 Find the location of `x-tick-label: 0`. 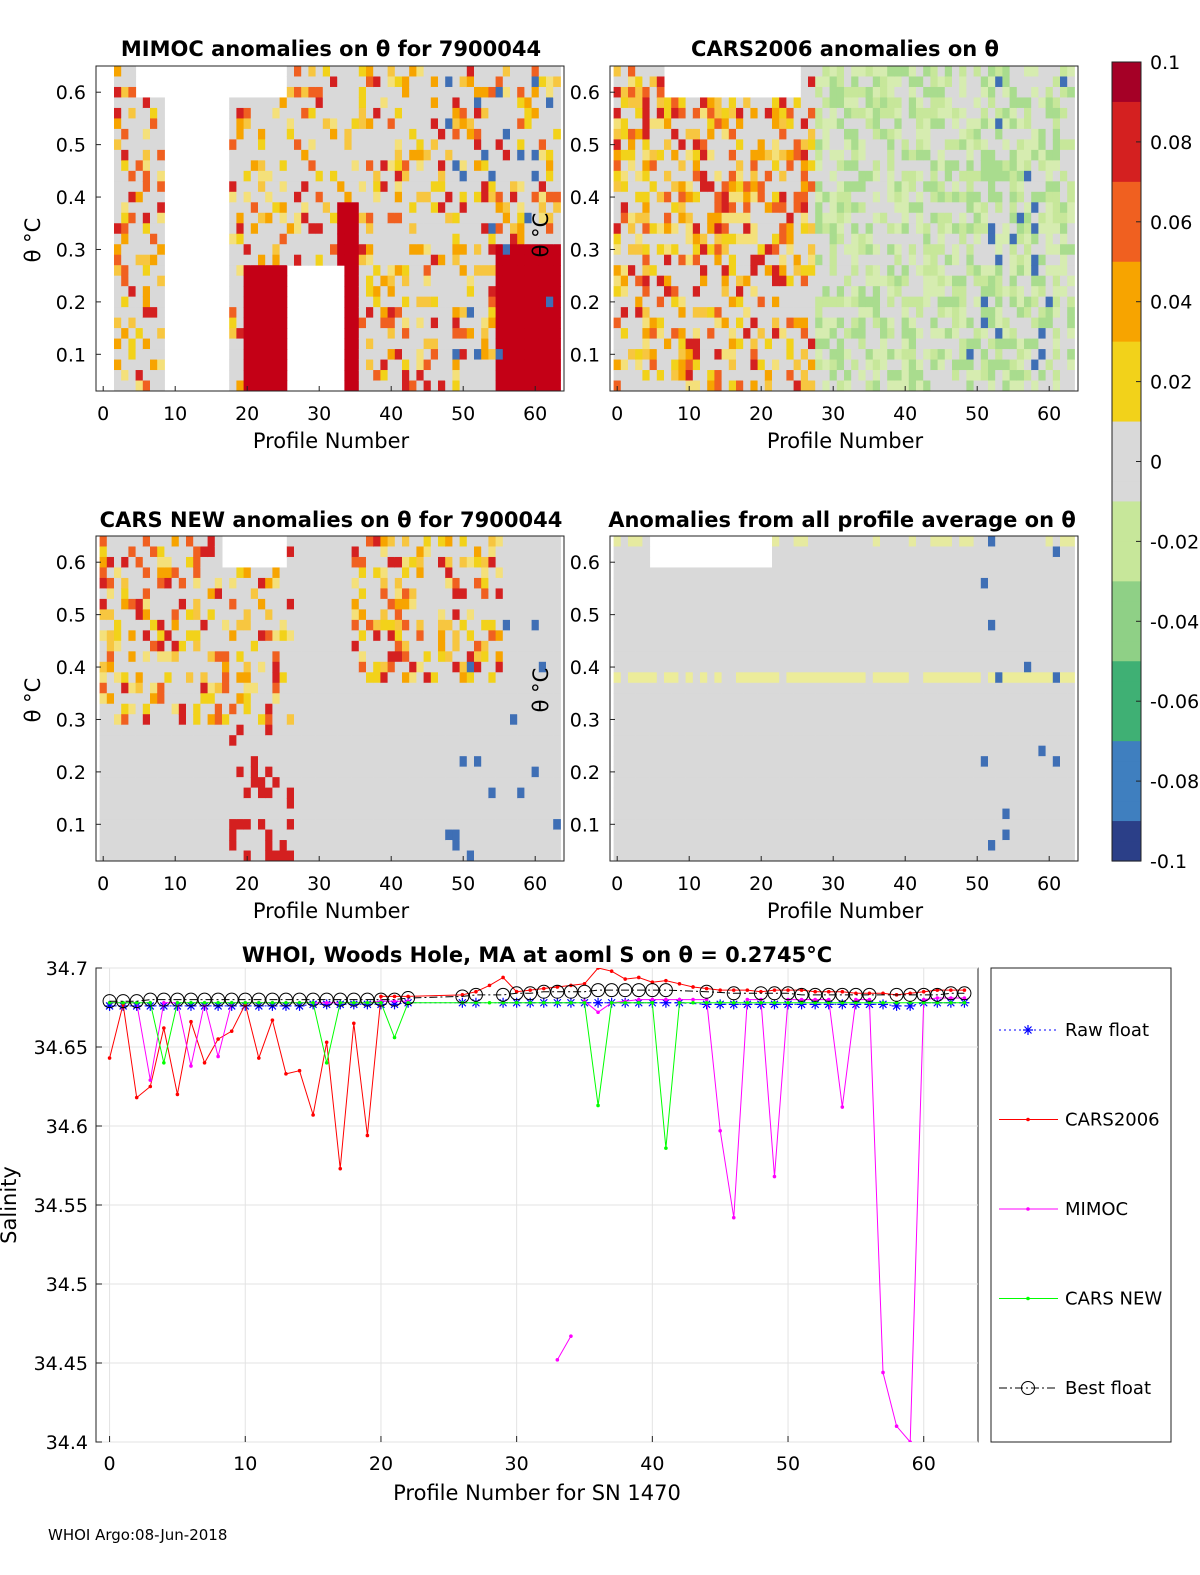

x-tick-label: 0 is located at coordinates (103, 414).